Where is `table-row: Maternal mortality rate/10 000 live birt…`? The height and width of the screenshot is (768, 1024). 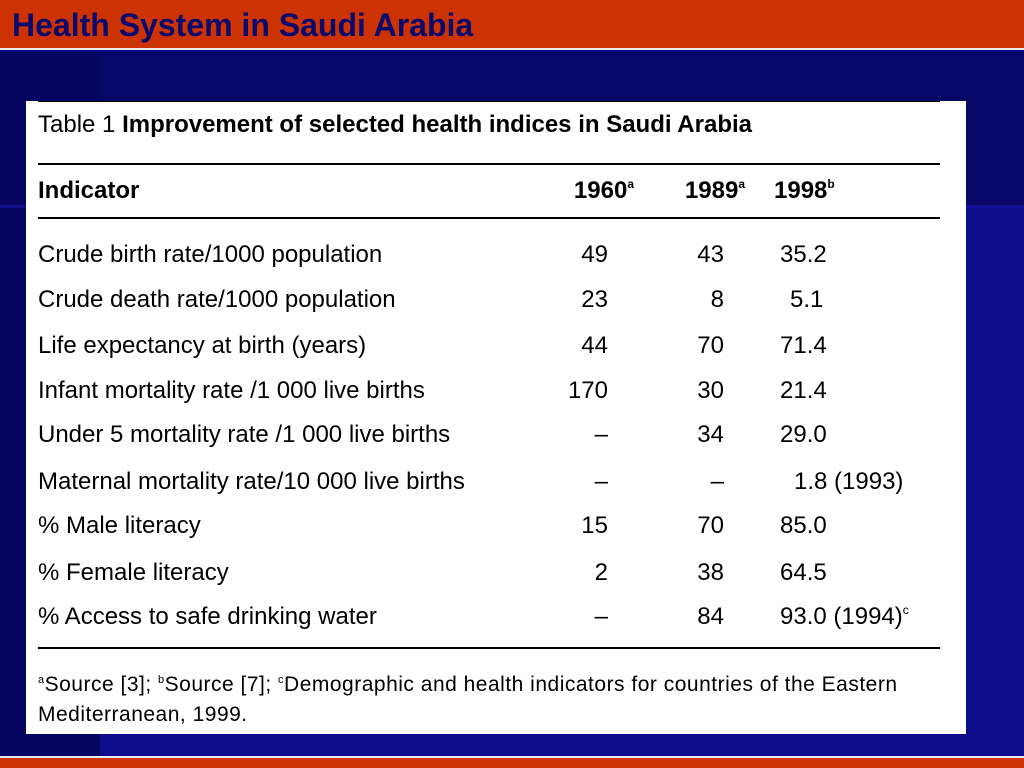
table-row: Maternal mortality rate/10 000 live birt… is located at coordinates (496, 490).